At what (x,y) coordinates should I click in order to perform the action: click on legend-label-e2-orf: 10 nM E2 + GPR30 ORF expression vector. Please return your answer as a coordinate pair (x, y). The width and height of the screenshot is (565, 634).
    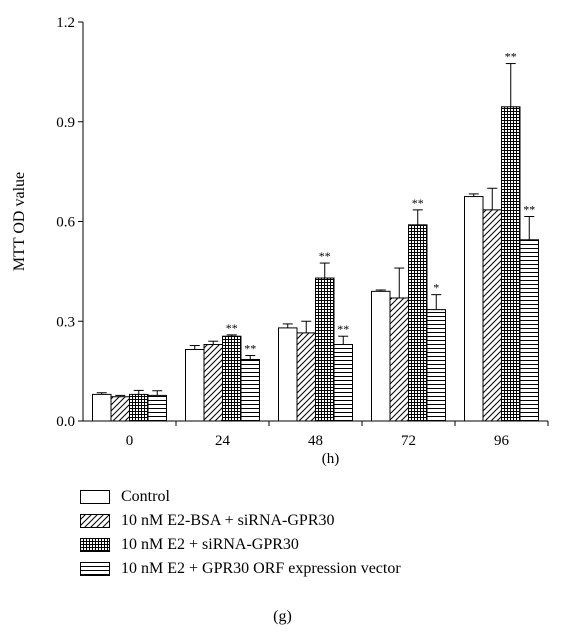
    Looking at the image, I should click on (261, 568).